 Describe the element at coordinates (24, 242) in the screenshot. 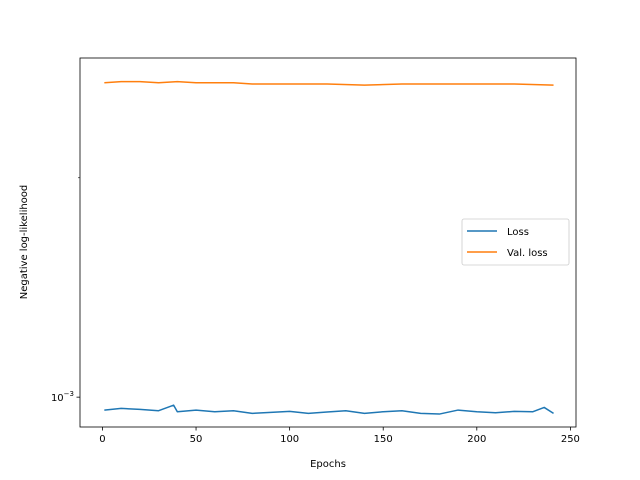

I see `y-axis-label: Negative log-likelihood` at that location.